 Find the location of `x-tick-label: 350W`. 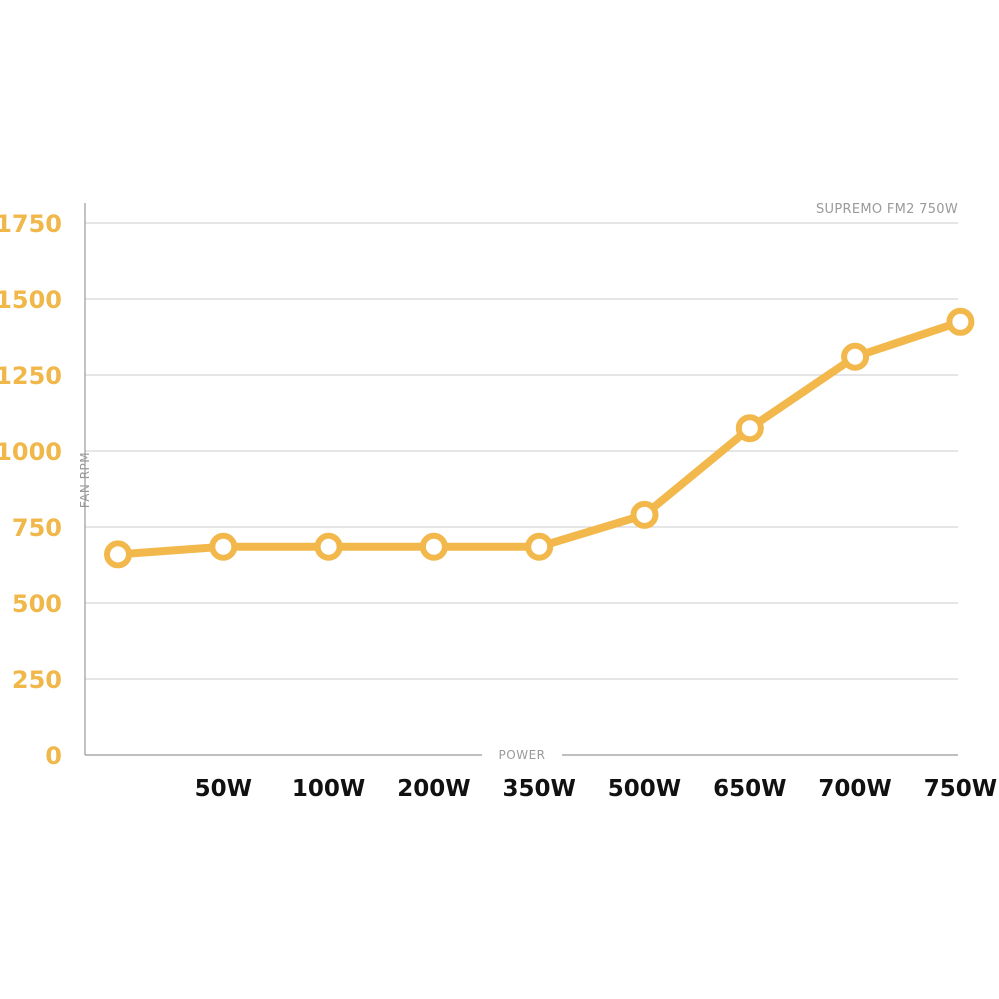

x-tick-label: 350W is located at coordinates (539, 789).